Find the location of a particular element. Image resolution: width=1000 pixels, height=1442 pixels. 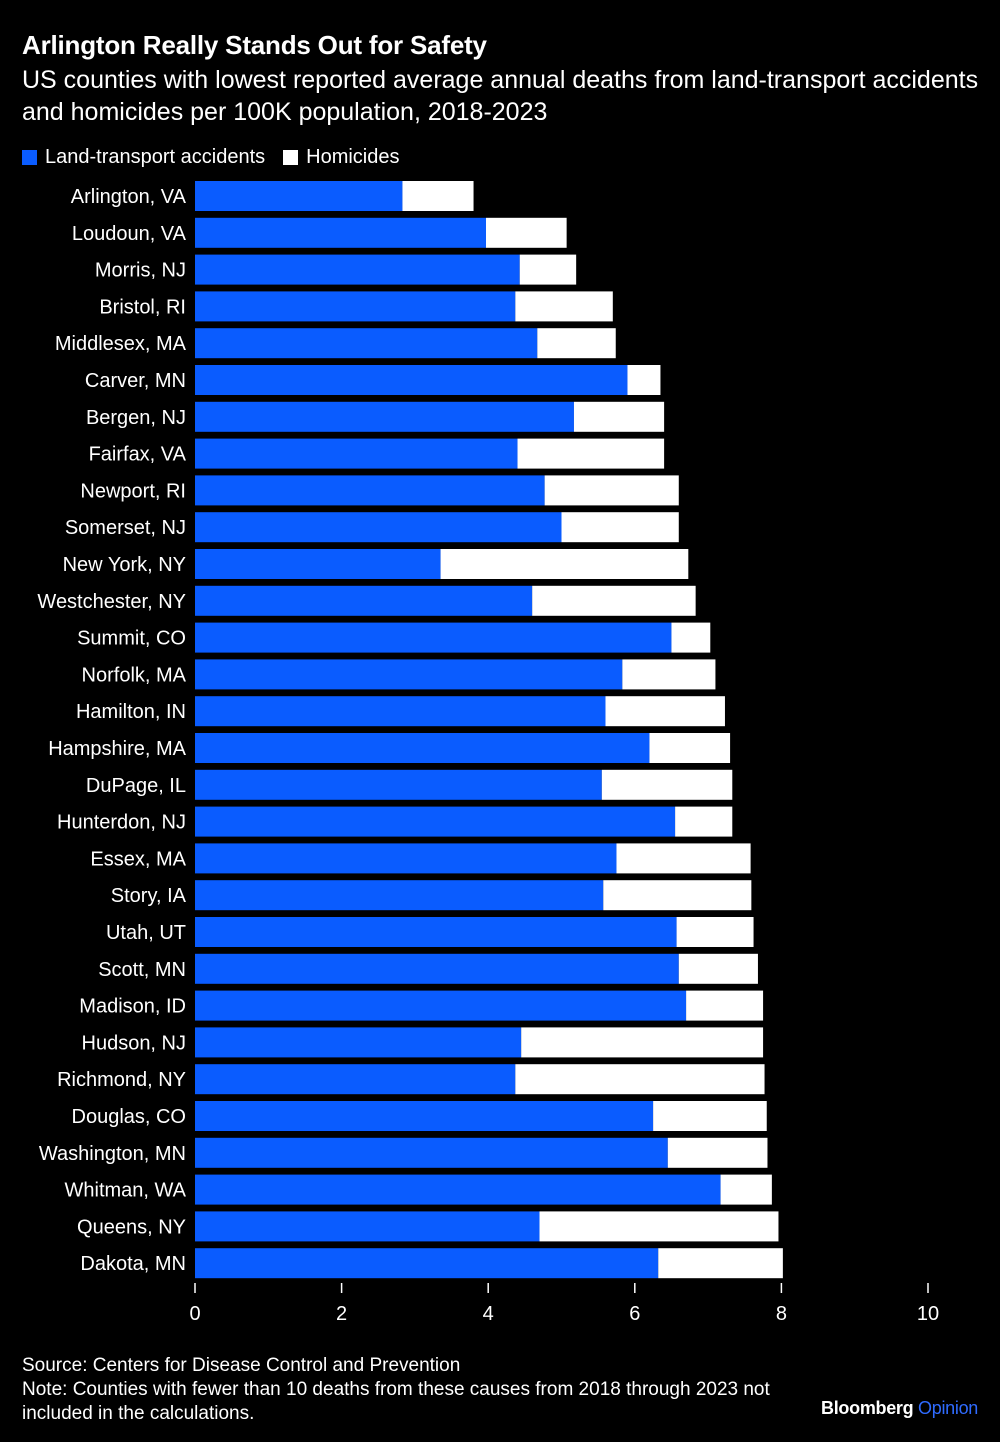

chart-title: Arlington Really Stands Out for Safety is located at coordinates (254, 45).